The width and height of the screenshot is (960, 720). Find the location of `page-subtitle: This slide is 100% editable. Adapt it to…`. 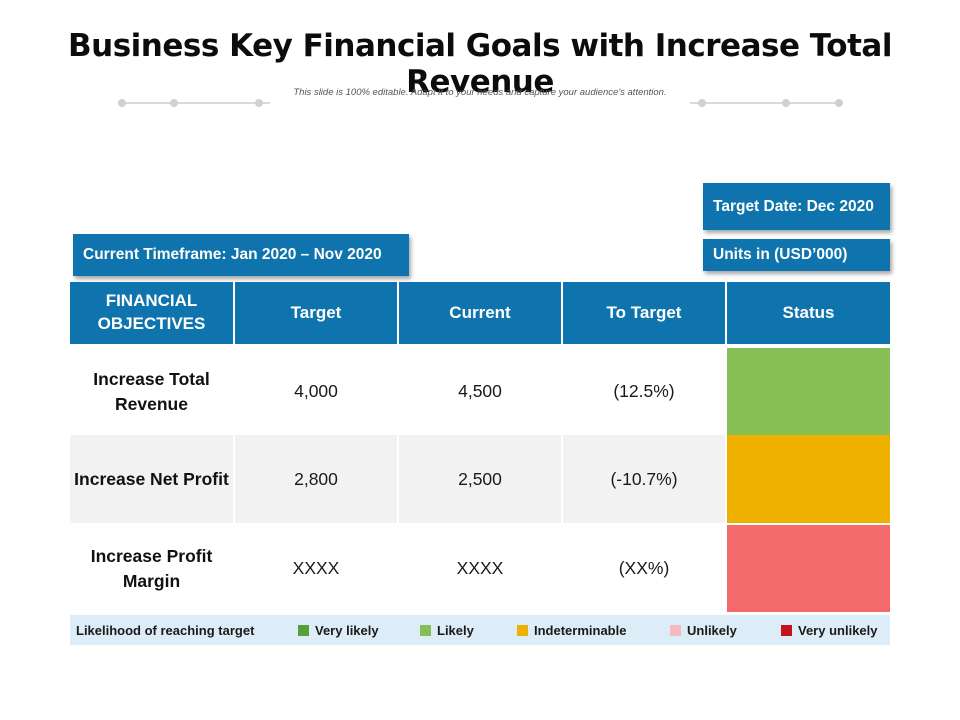

page-subtitle: This slide is 100% editable. Adapt it to… is located at coordinates (480, 92).